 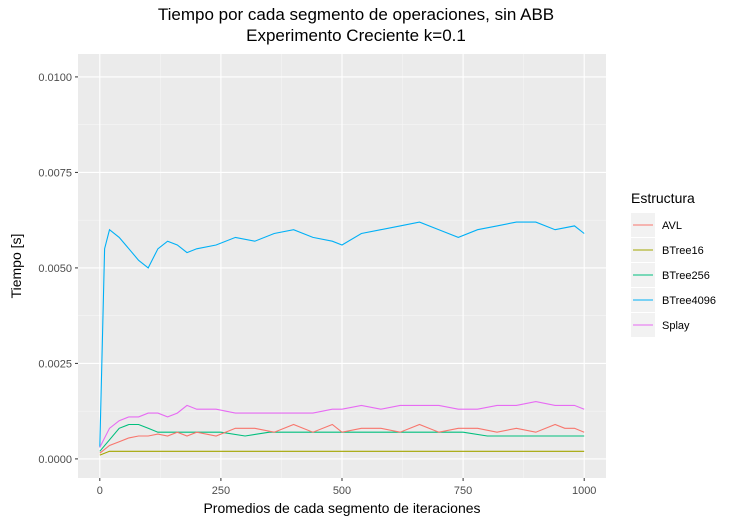 I want to click on y-tick-label: 0.0075, so click(x=55, y=173).